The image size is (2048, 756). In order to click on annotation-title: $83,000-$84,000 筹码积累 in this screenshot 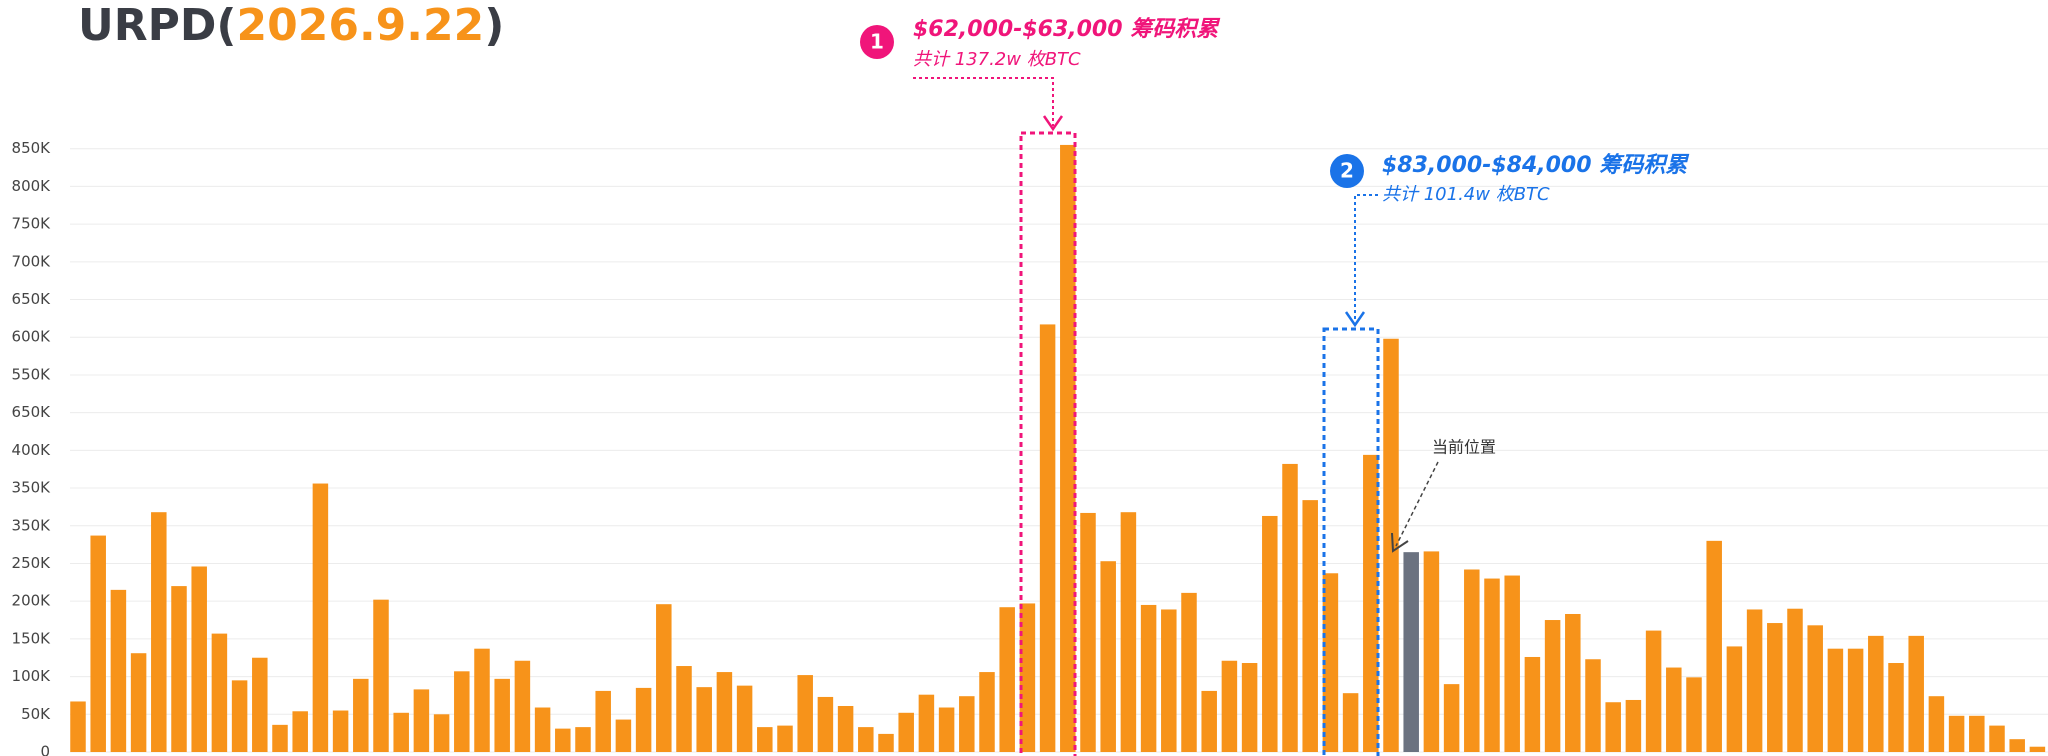, I will do `click(1536, 165)`.